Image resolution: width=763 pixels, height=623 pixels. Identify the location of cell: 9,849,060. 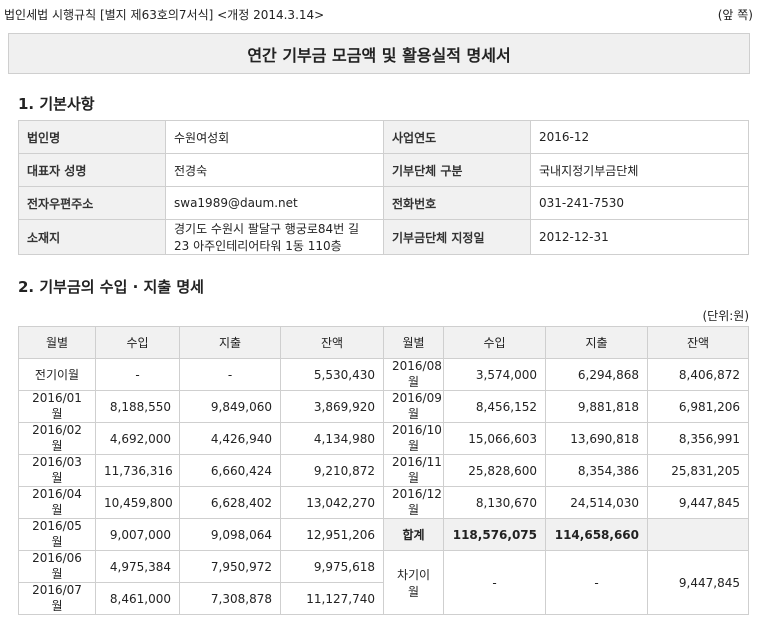
(230, 406).